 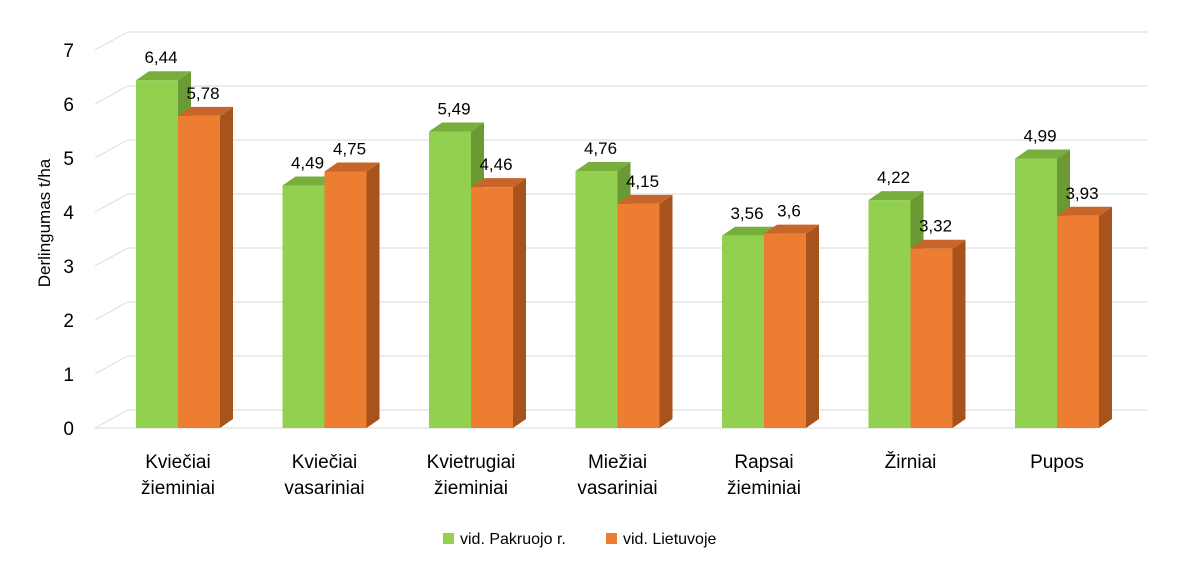 What do you see at coordinates (764, 475) in the screenshot?
I see `x-category-label: Rapsai žieminiai` at bounding box center [764, 475].